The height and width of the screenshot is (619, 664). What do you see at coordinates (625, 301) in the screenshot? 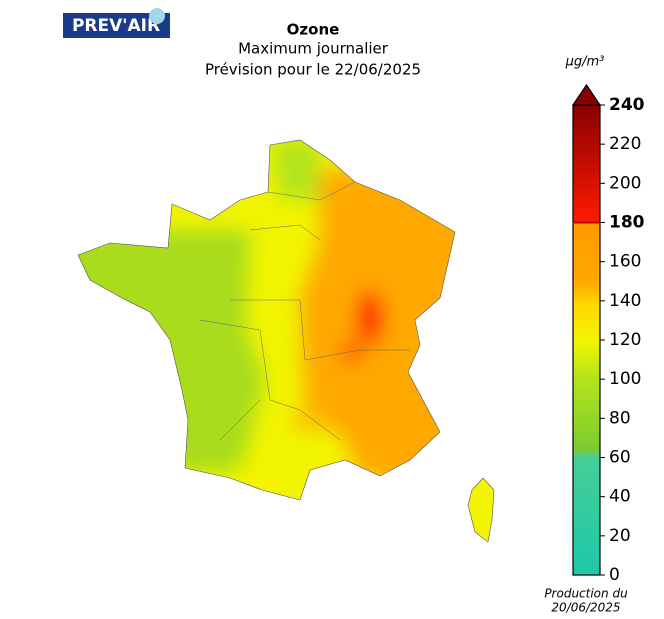
I see `tick-label: 140` at bounding box center [625, 301].